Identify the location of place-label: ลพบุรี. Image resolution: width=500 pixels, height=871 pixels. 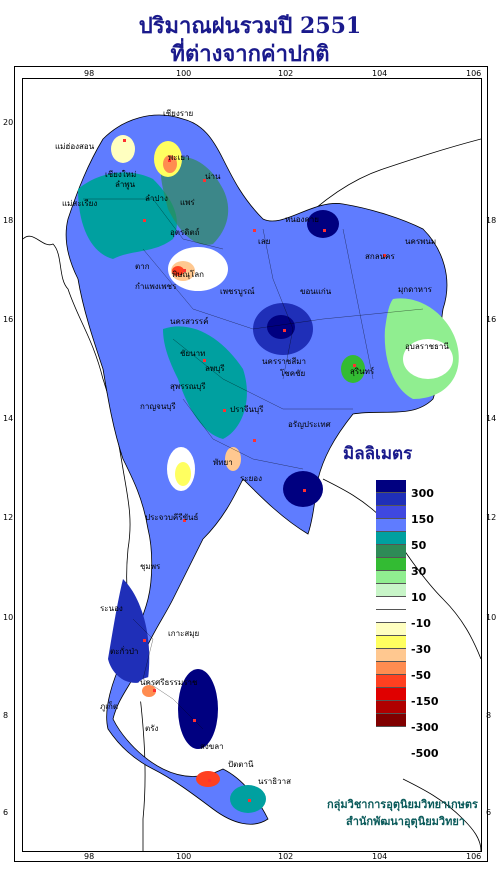
(215, 368).